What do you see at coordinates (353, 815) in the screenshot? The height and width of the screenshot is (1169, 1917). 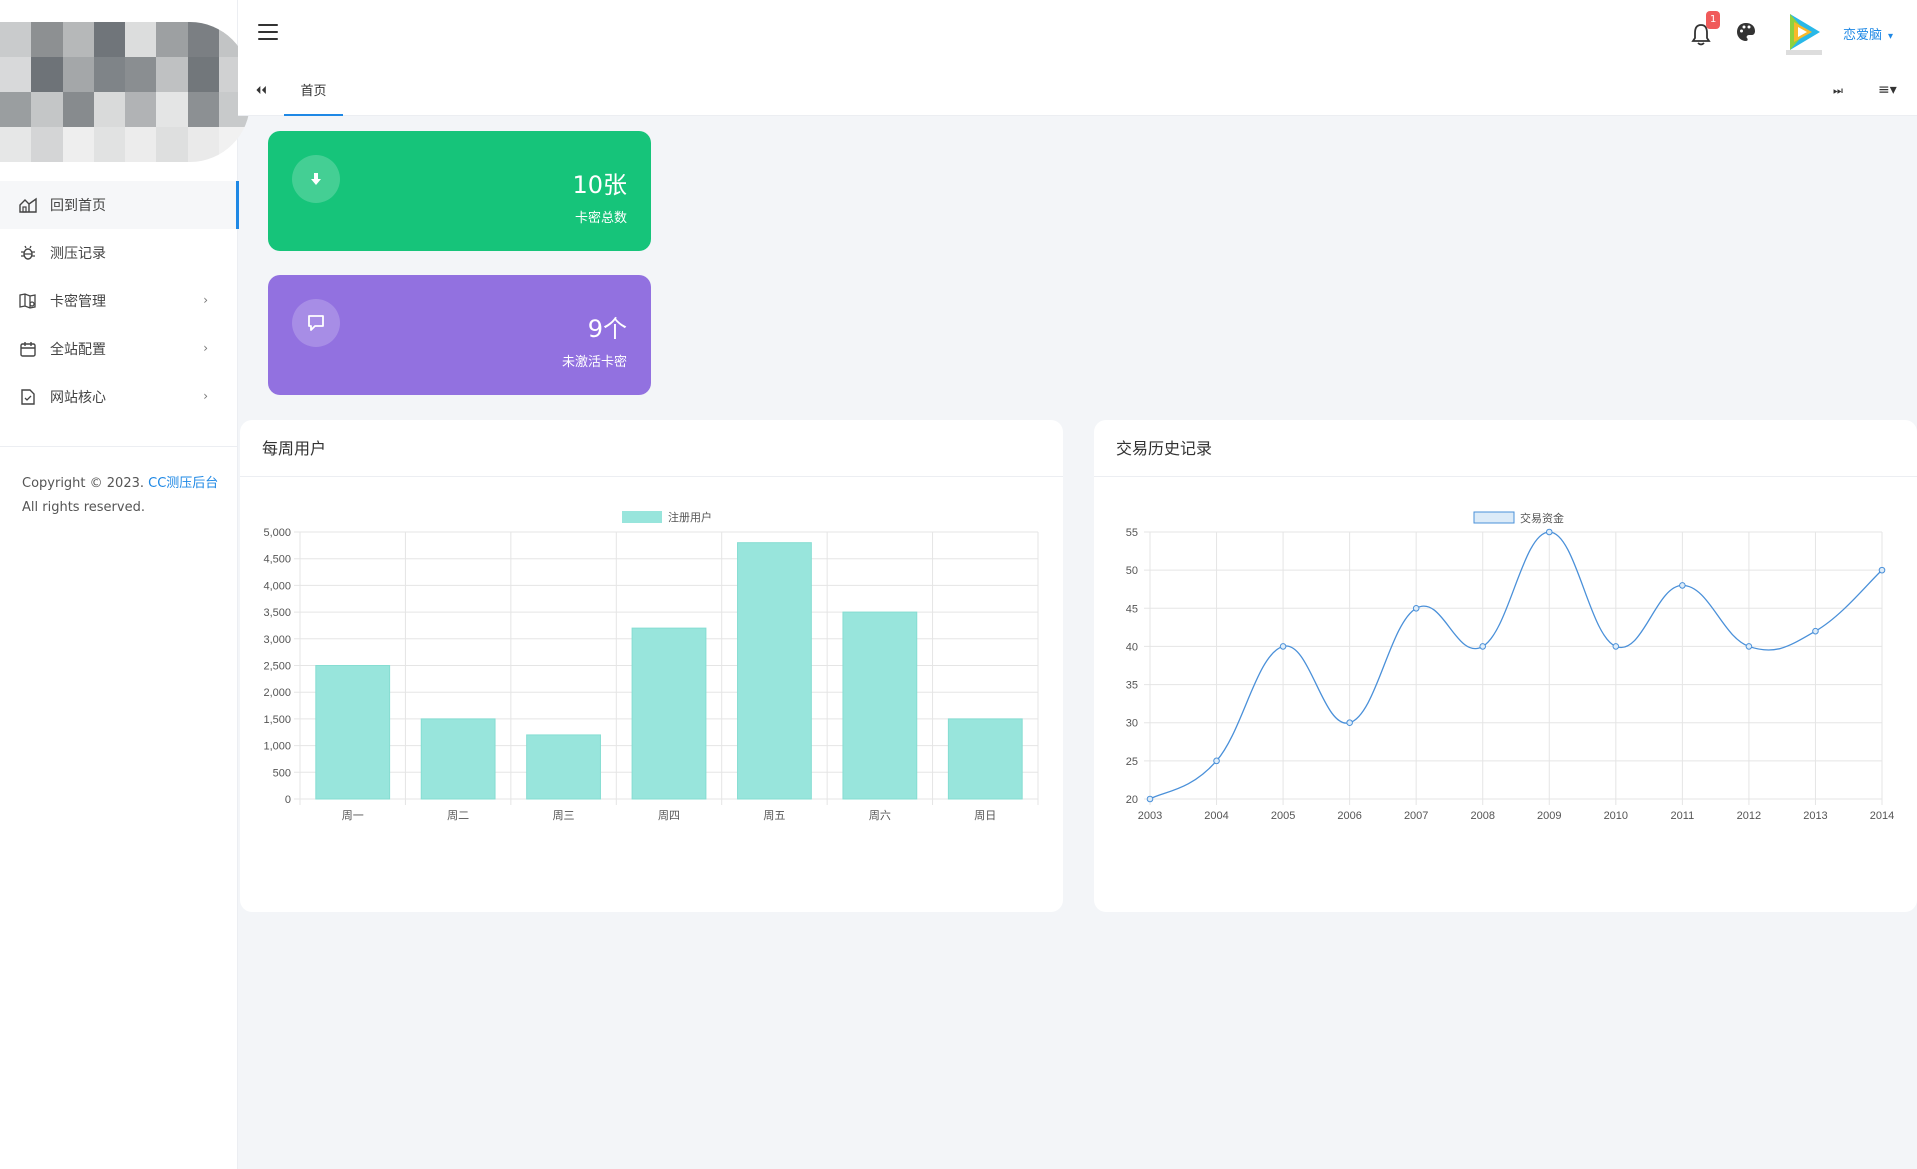 I see `x-tick-label: 周一` at bounding box center [353, 815].